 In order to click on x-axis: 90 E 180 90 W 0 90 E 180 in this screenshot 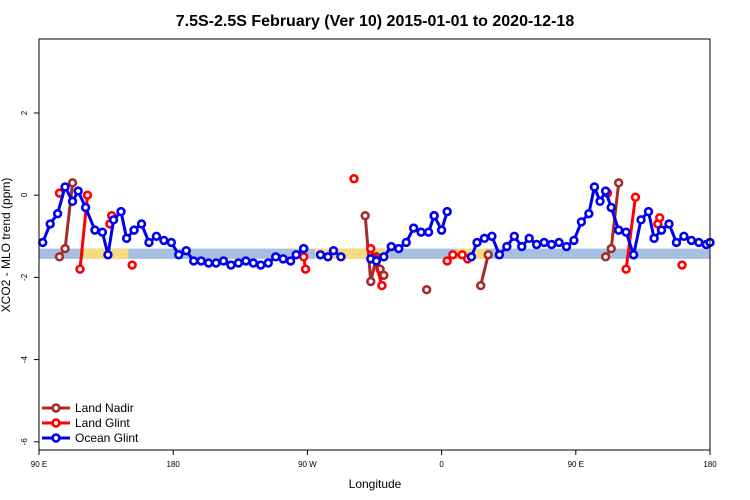, I will do `click(374, 459)`.